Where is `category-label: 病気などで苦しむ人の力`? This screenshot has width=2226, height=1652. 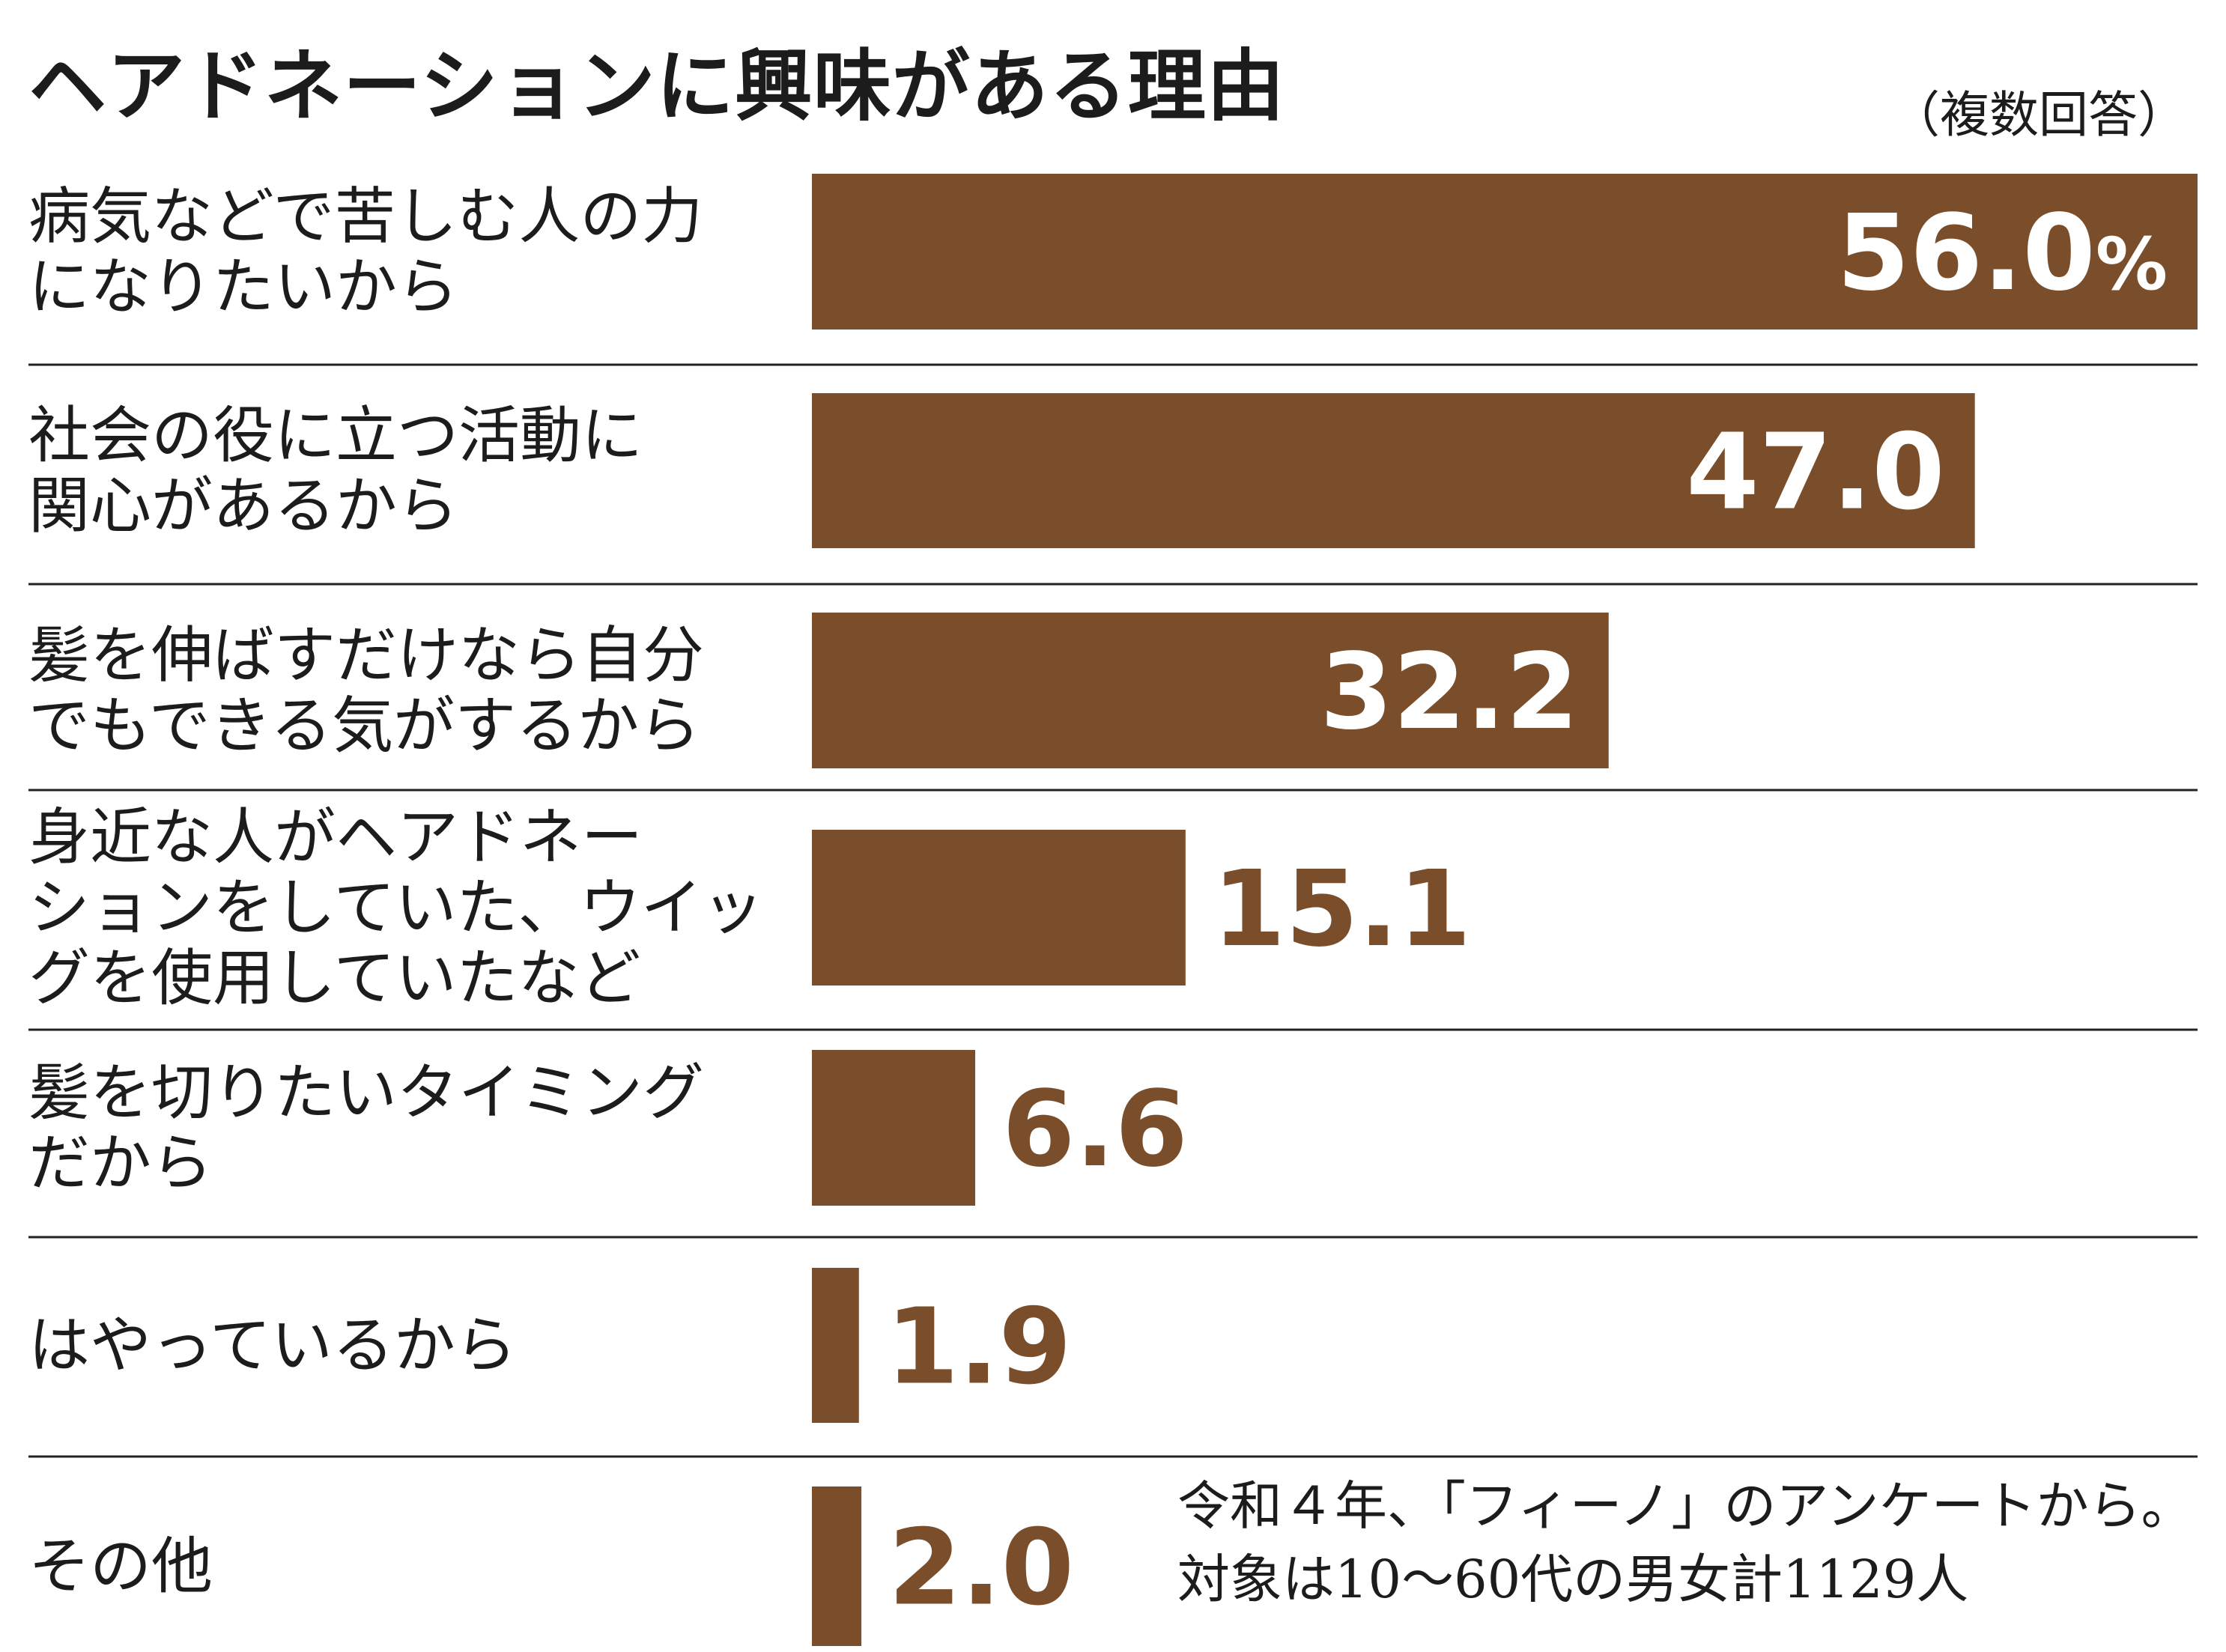 category-label: 病気などで苦しむ人の力 is located at coordinates (365, 217).